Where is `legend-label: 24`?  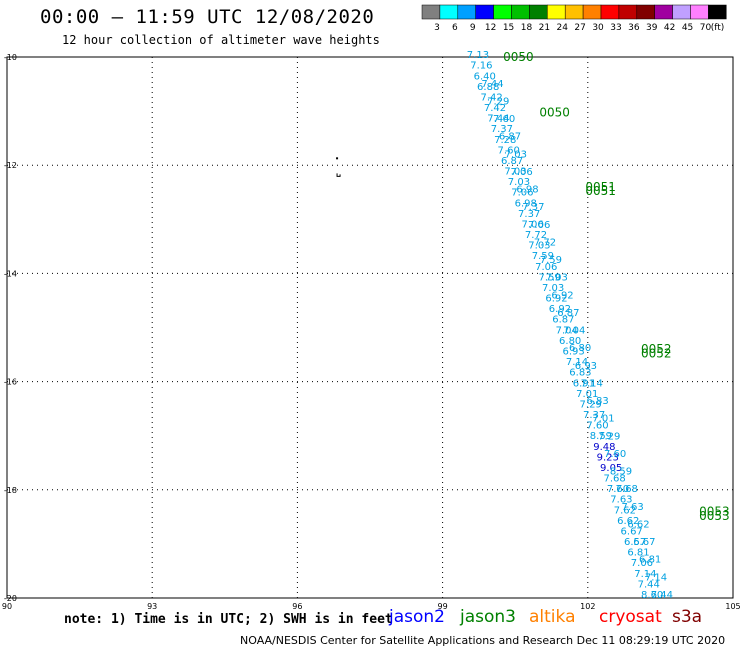
legend-label: 24 is located at coordinates (563, 28).